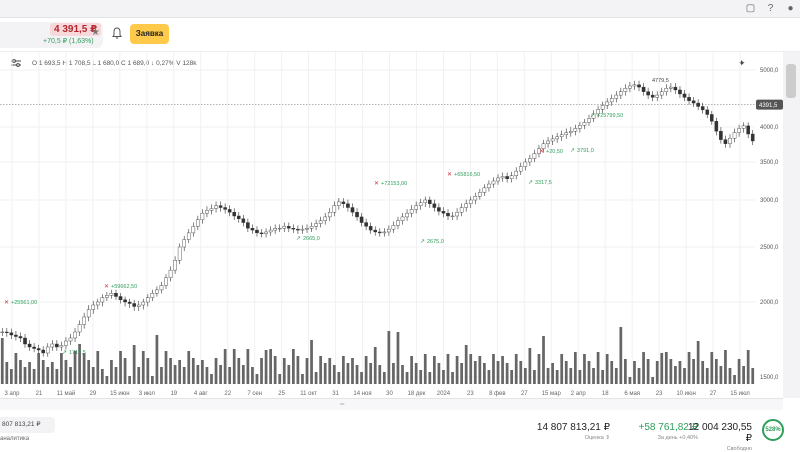  What do you see at coordinates (149, 34) in the screenshot?
I see `order-button: Заявка` at bounding box center [149, 34].